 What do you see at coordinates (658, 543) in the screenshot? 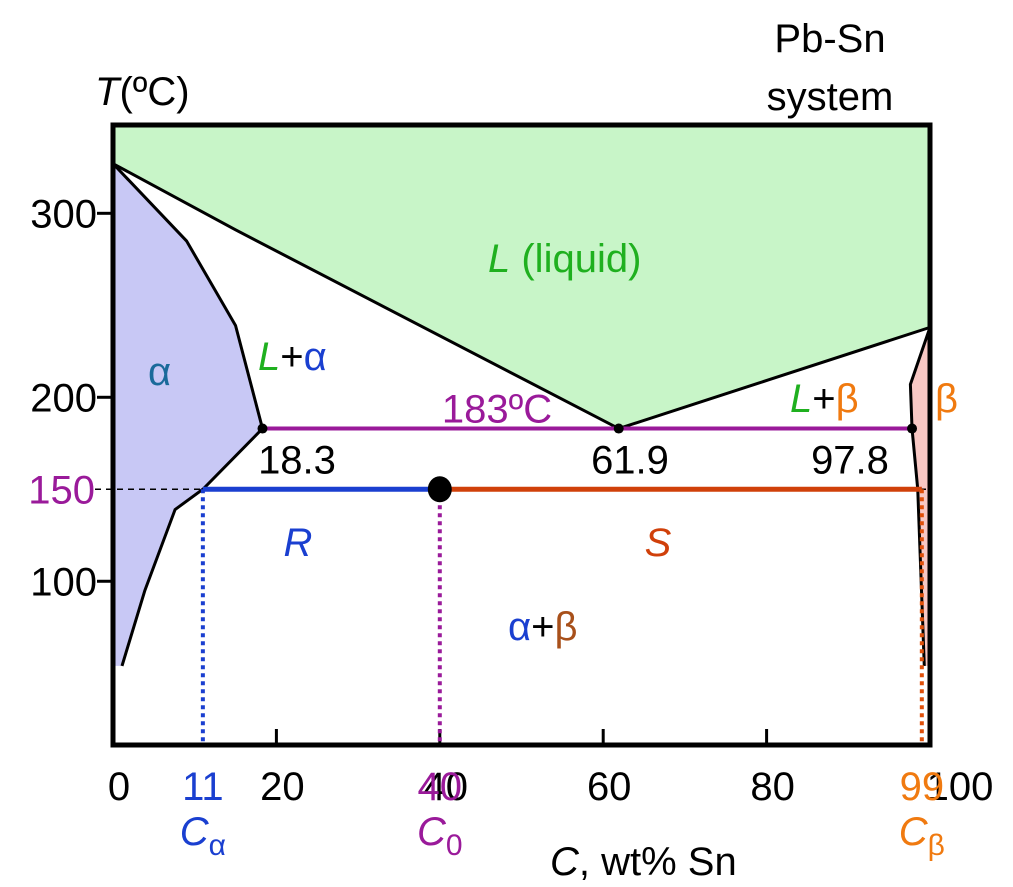
I see `lever-segment-label: S` at bounding box center [658, 543].